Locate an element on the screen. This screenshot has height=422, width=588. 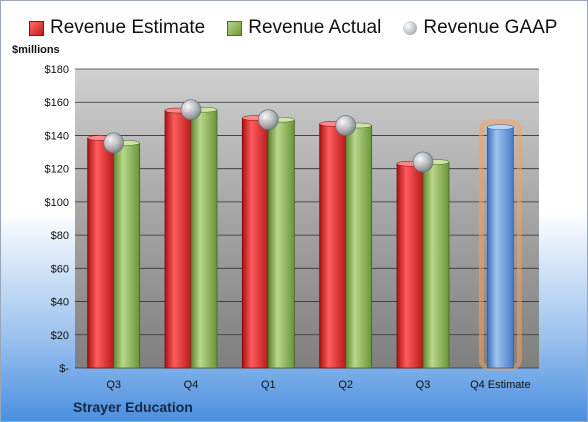
legend-item-actual: Revenue Actual is located at coordinates (304, 28).